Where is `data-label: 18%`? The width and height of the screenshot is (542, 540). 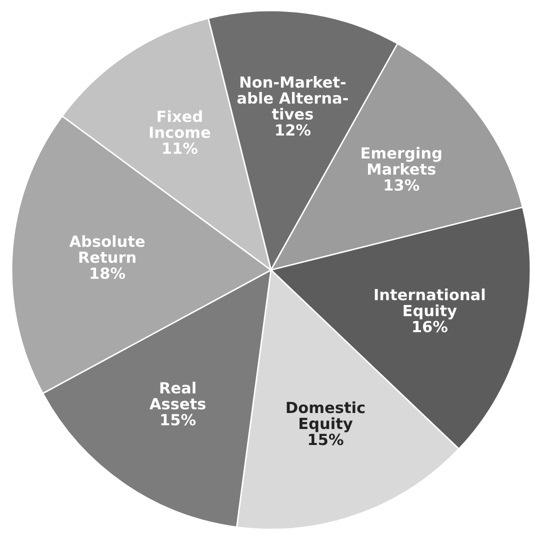 data-label: 18% is located at coordinates (108, 273).